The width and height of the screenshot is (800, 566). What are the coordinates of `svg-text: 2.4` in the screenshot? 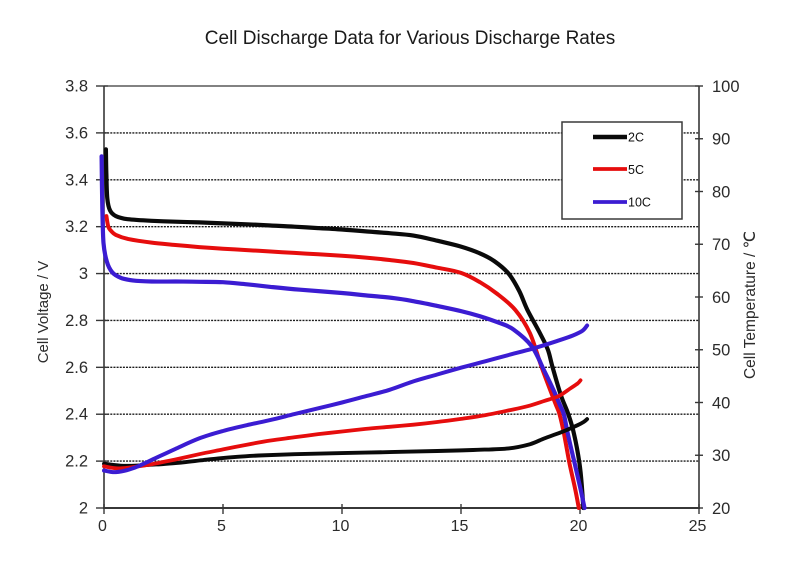 It's located at (76, 415).